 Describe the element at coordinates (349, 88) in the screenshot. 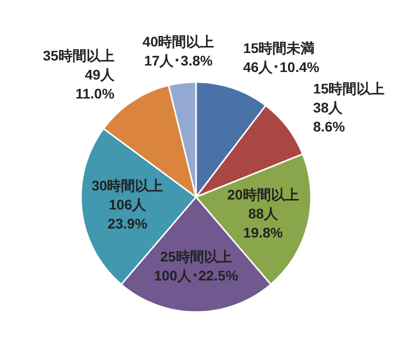

I see `slice-label: 15時間以上` at that location.